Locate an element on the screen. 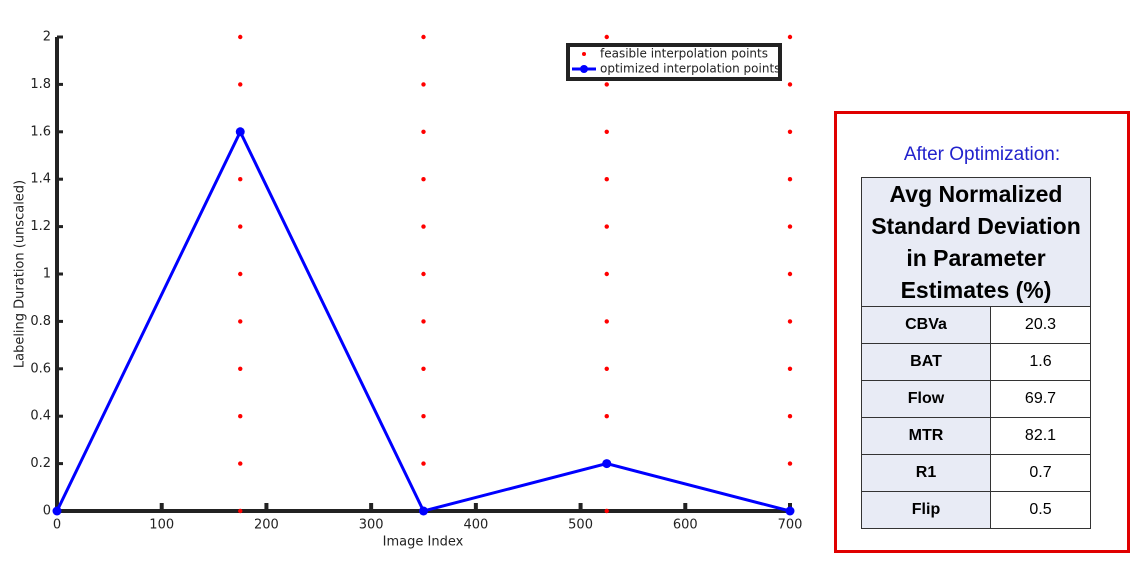 This screenshot has height=567, width=1141. x-tick-label: 200 is located at coordinates (266, 525).